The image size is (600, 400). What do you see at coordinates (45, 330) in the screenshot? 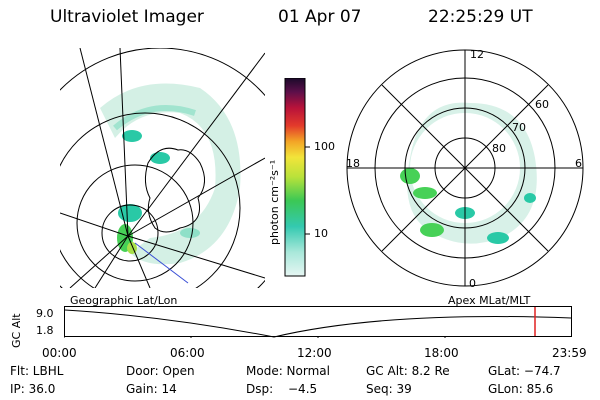
I see `altitude-ytick-bottom: 1.8` at bounding box center [45, 330].